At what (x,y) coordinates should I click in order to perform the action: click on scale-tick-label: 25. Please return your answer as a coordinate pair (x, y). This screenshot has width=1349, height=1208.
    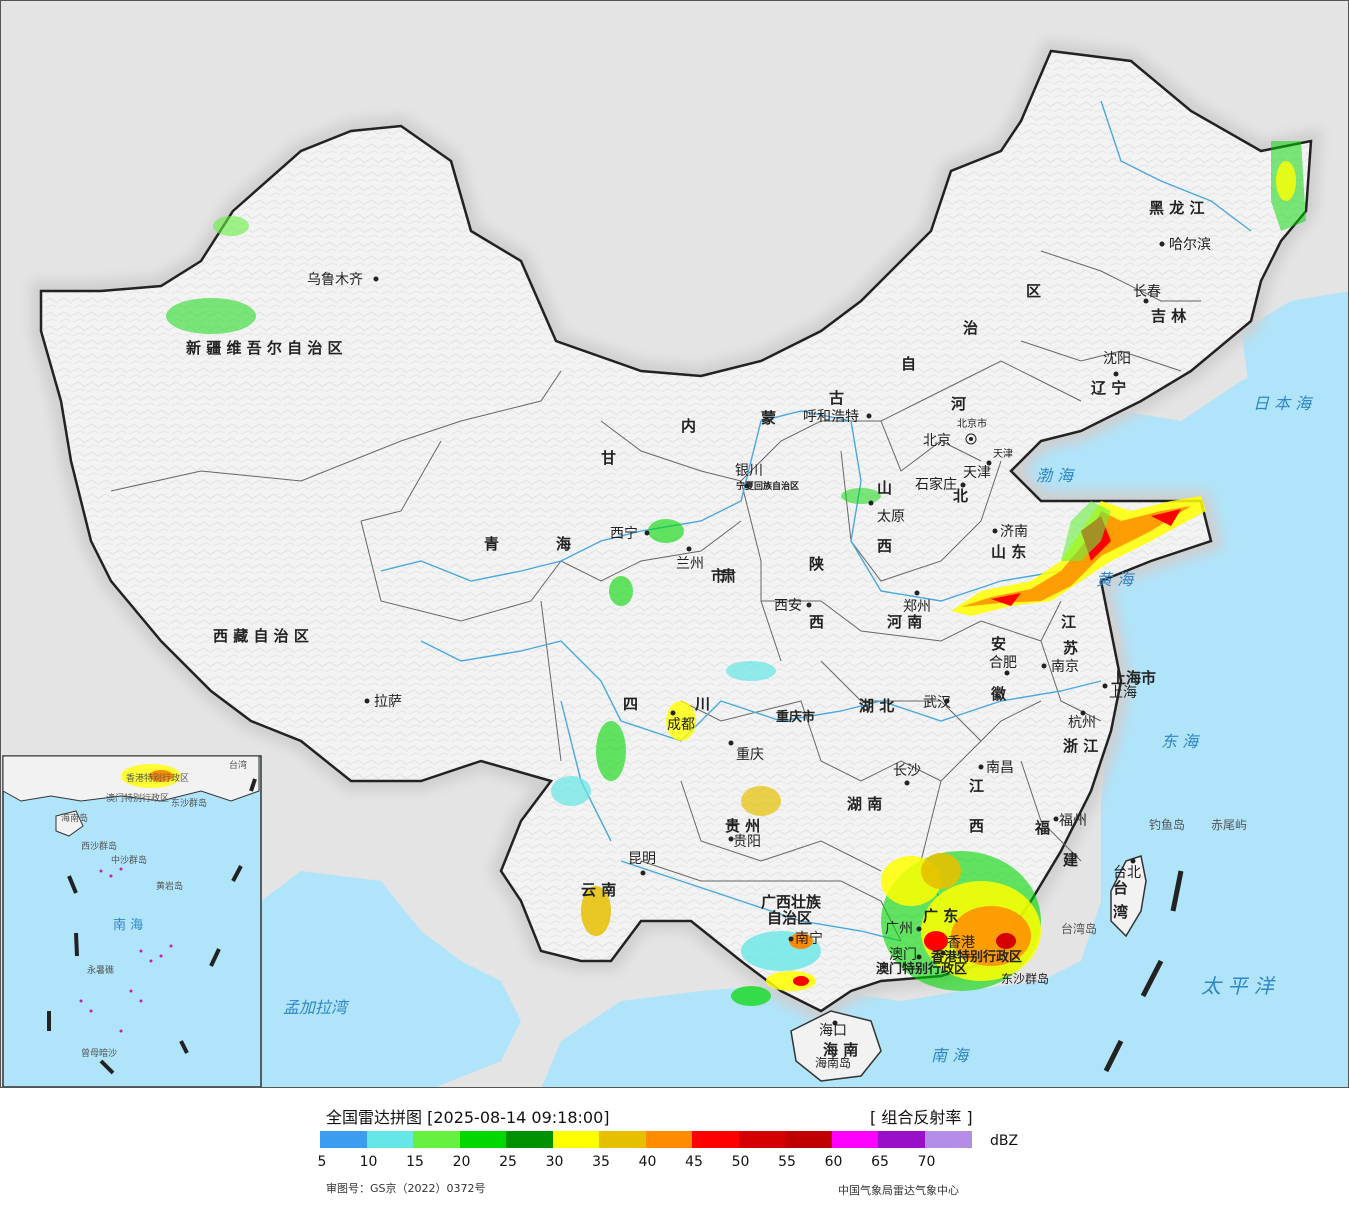
    Looking at the image, I should click on (508, 1162).